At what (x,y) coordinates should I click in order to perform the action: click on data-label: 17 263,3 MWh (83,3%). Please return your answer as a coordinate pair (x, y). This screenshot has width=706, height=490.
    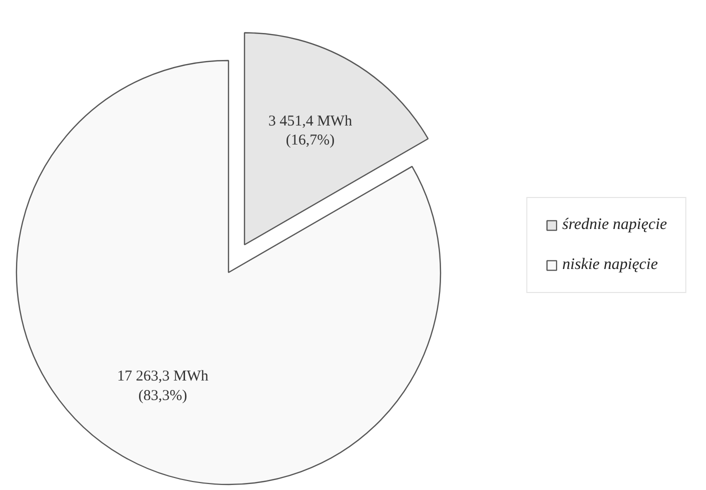
    Looking at the image, I should click on (163, 386).